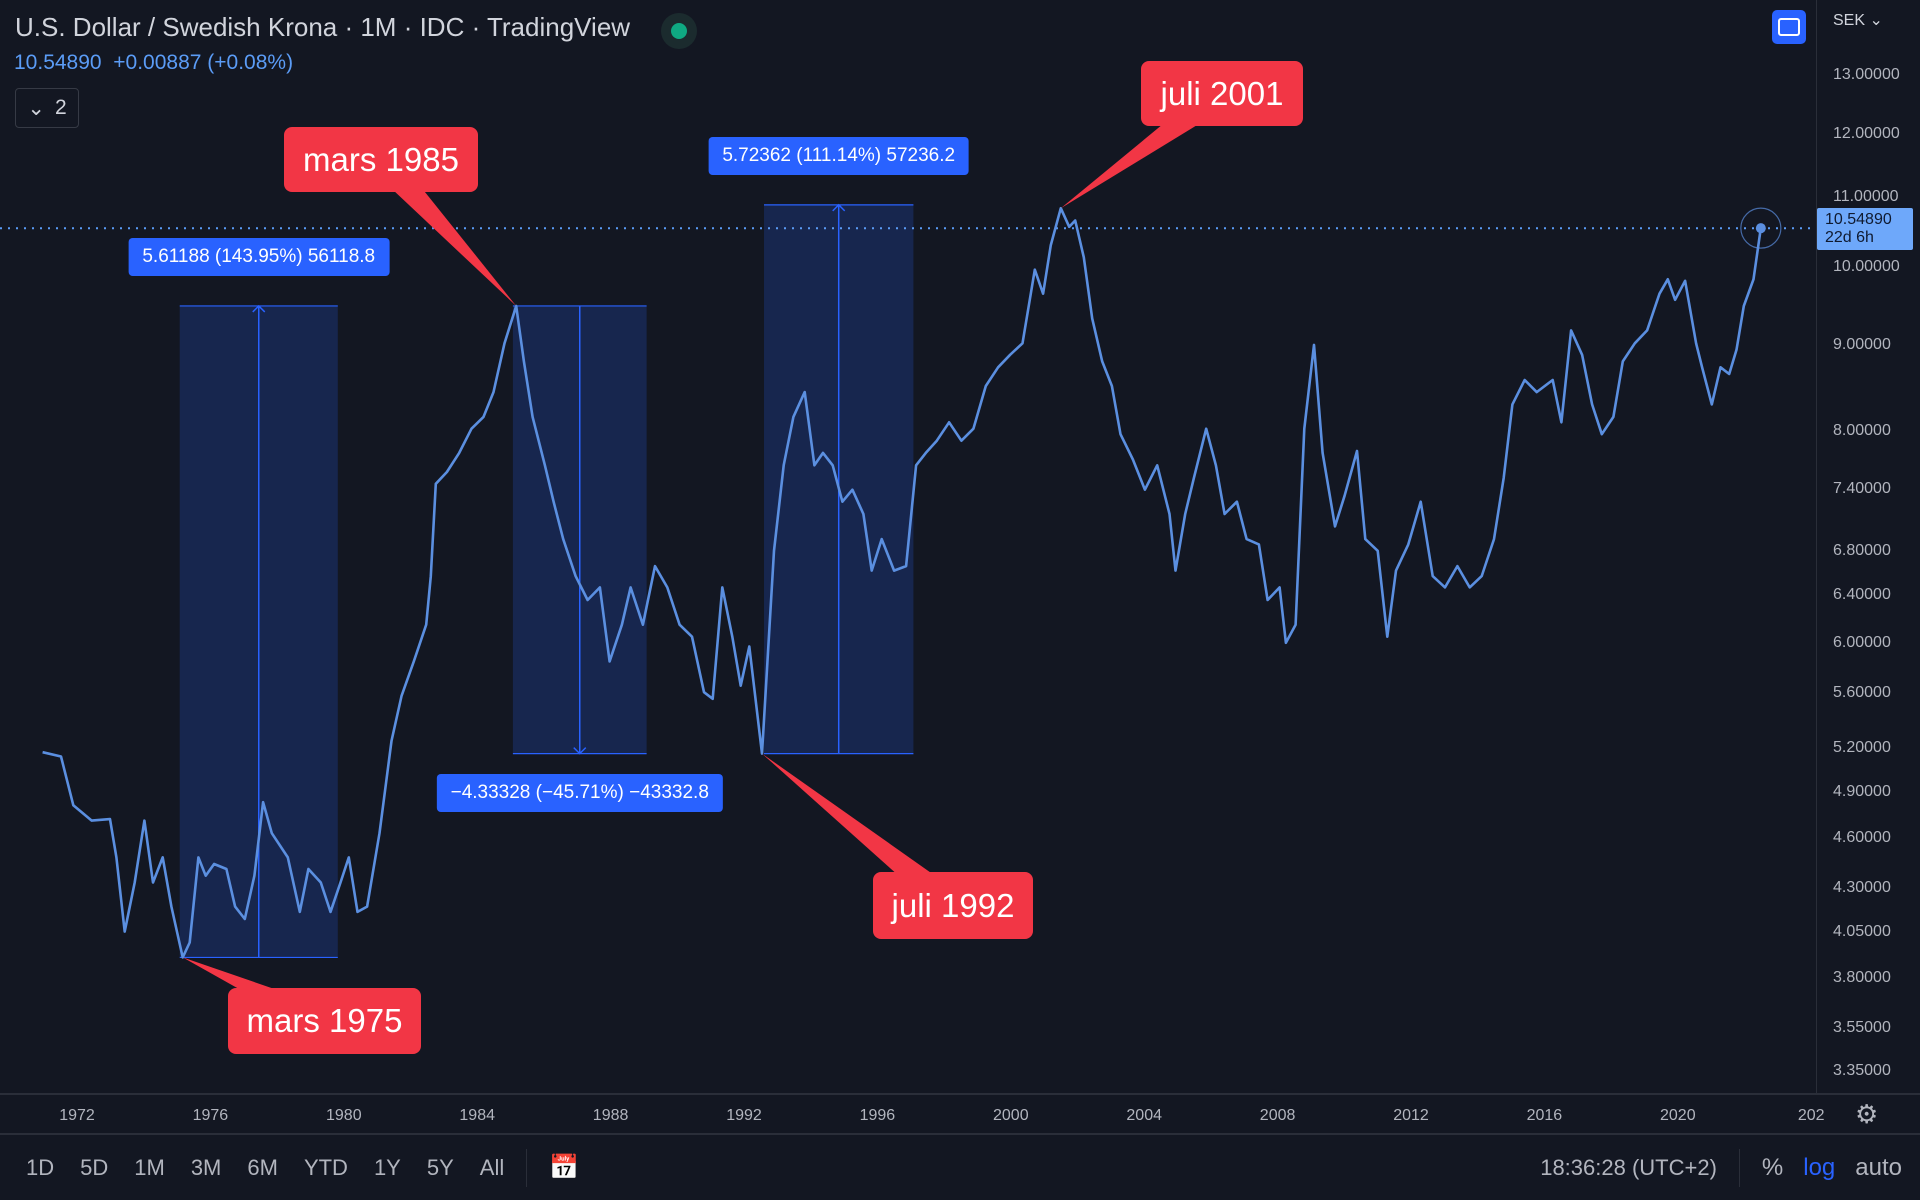 The height and width of the screenshot is (1200, 1920). I want to click on price-tick: 7.40000, so click(1862, 488).